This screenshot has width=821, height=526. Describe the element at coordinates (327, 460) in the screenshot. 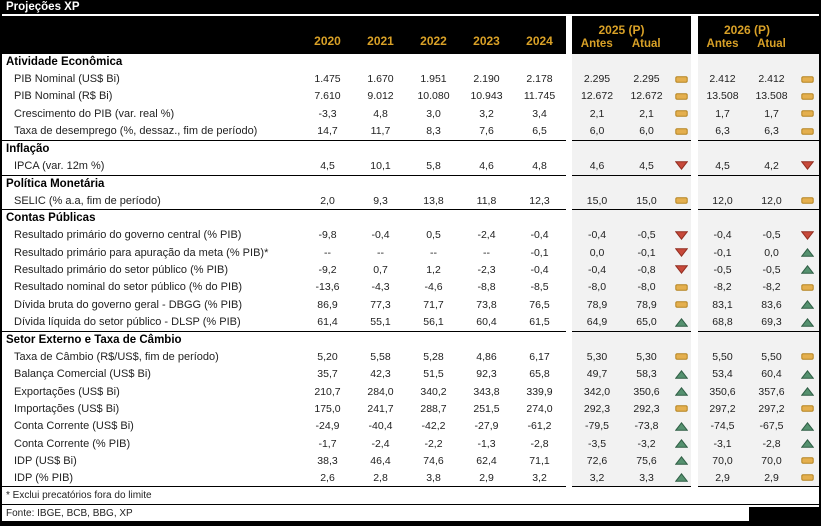

I see `value-2020: 38,3` at that location.